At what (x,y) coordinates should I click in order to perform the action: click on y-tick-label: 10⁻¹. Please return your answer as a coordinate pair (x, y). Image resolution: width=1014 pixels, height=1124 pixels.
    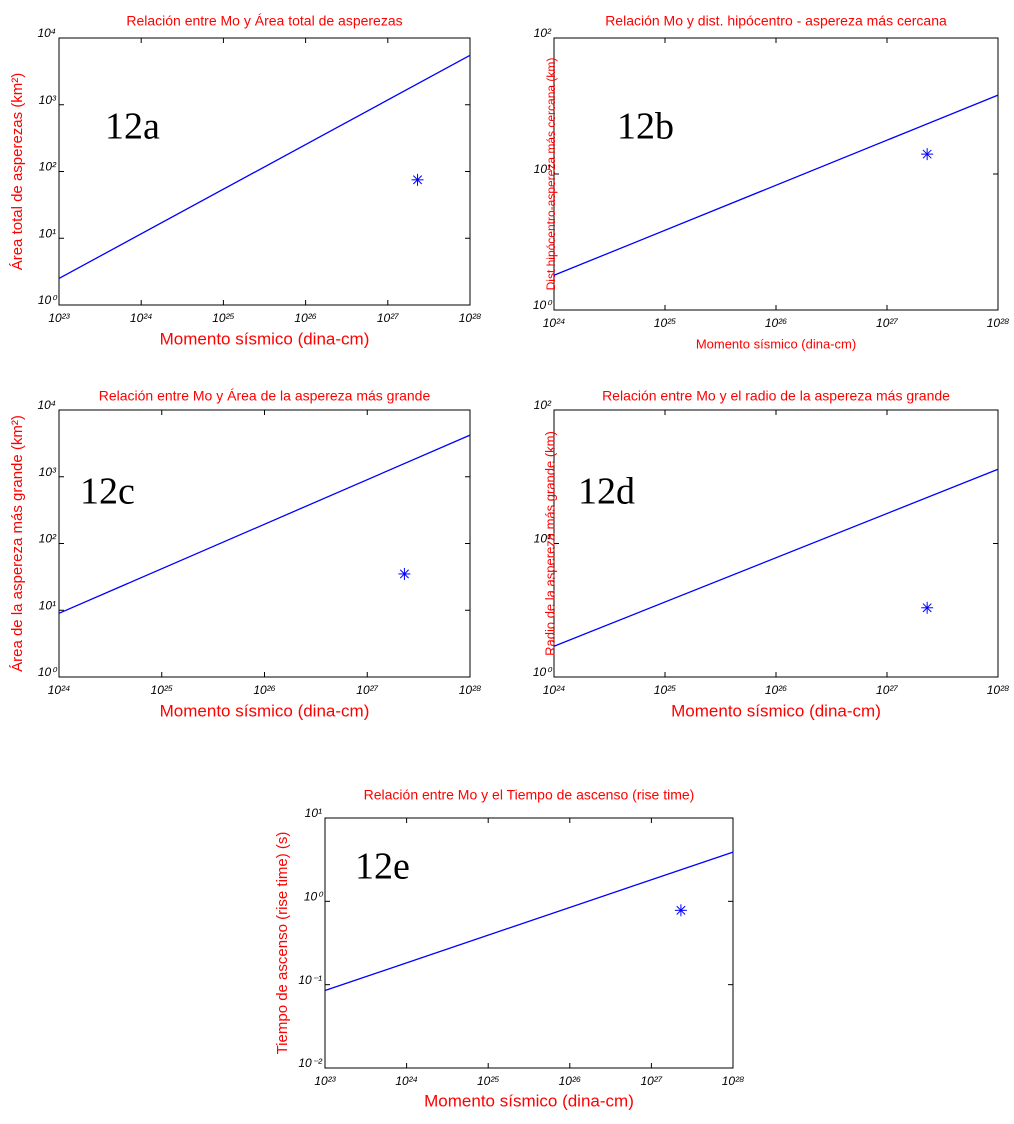
    Looking at the image, I should click on (310, 980).